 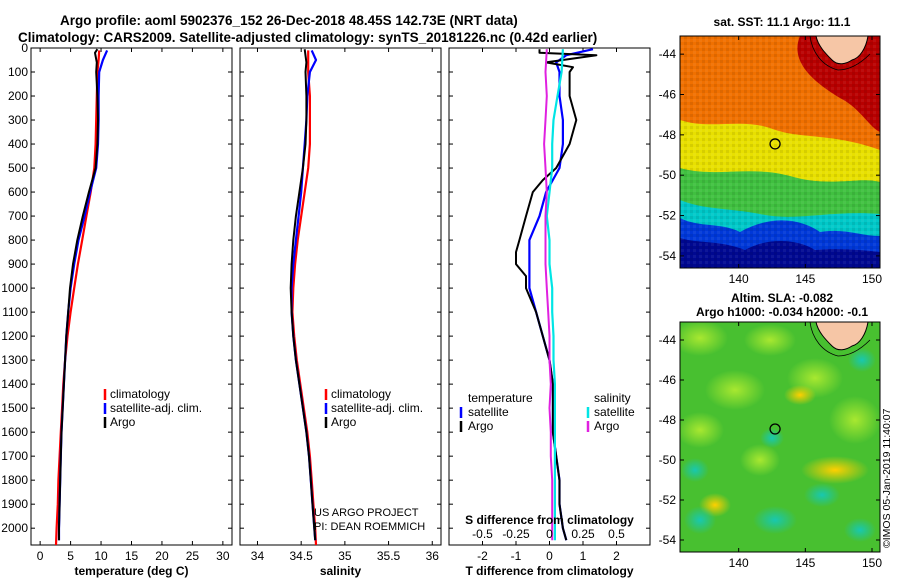 What do you see at coordinates (482, 534) in the screenshot?
I see `s-tick-label: -0.5` at bounding box center [482, 534].